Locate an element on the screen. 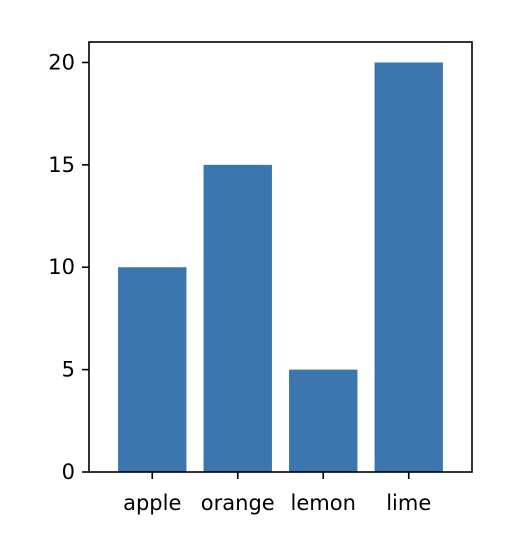 This screenshot has height=534, width=508. x-axis: apple orange lemon lime is located at coordinates (277, 493).